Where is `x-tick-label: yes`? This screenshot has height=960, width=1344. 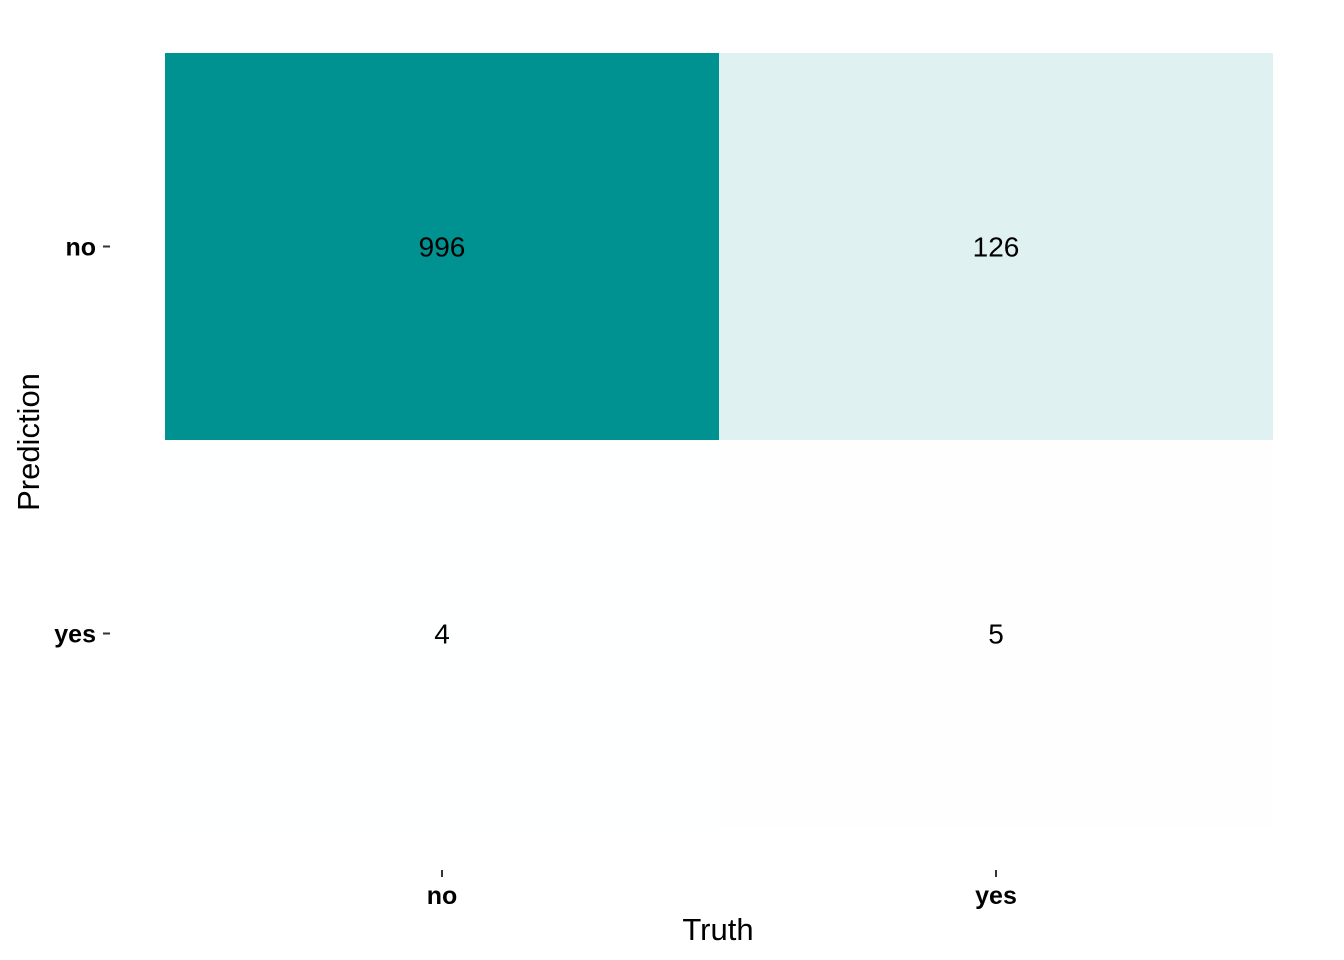 x-tick-label: yes is located at coordinates (996, 896).